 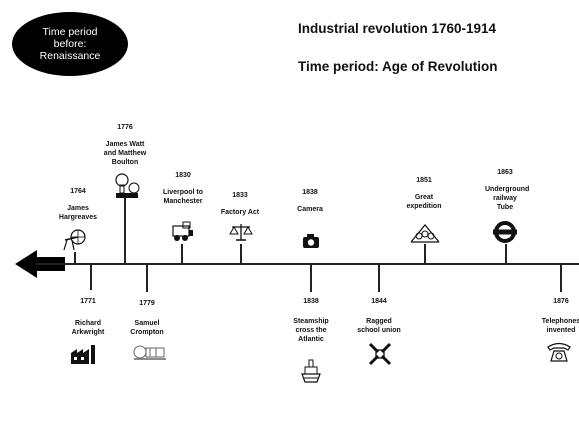 I want to click on time-period-badge: Time period before: Renaissance, so click(x=70, y=44).